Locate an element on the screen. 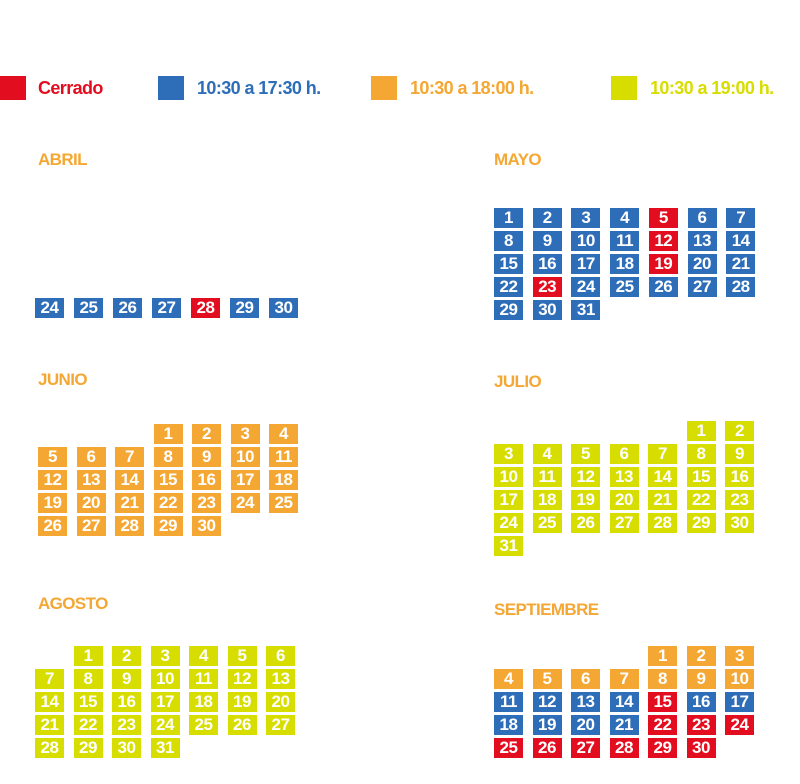  legend-label-blue: 10:30 a 17:30 h. is located at coordinates (259, 88).